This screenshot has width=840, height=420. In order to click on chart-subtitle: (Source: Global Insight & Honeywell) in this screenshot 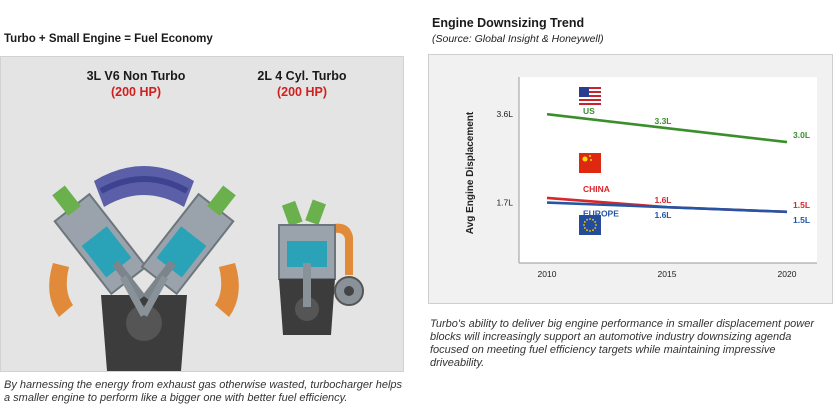, I will do `click(518, 39)`.